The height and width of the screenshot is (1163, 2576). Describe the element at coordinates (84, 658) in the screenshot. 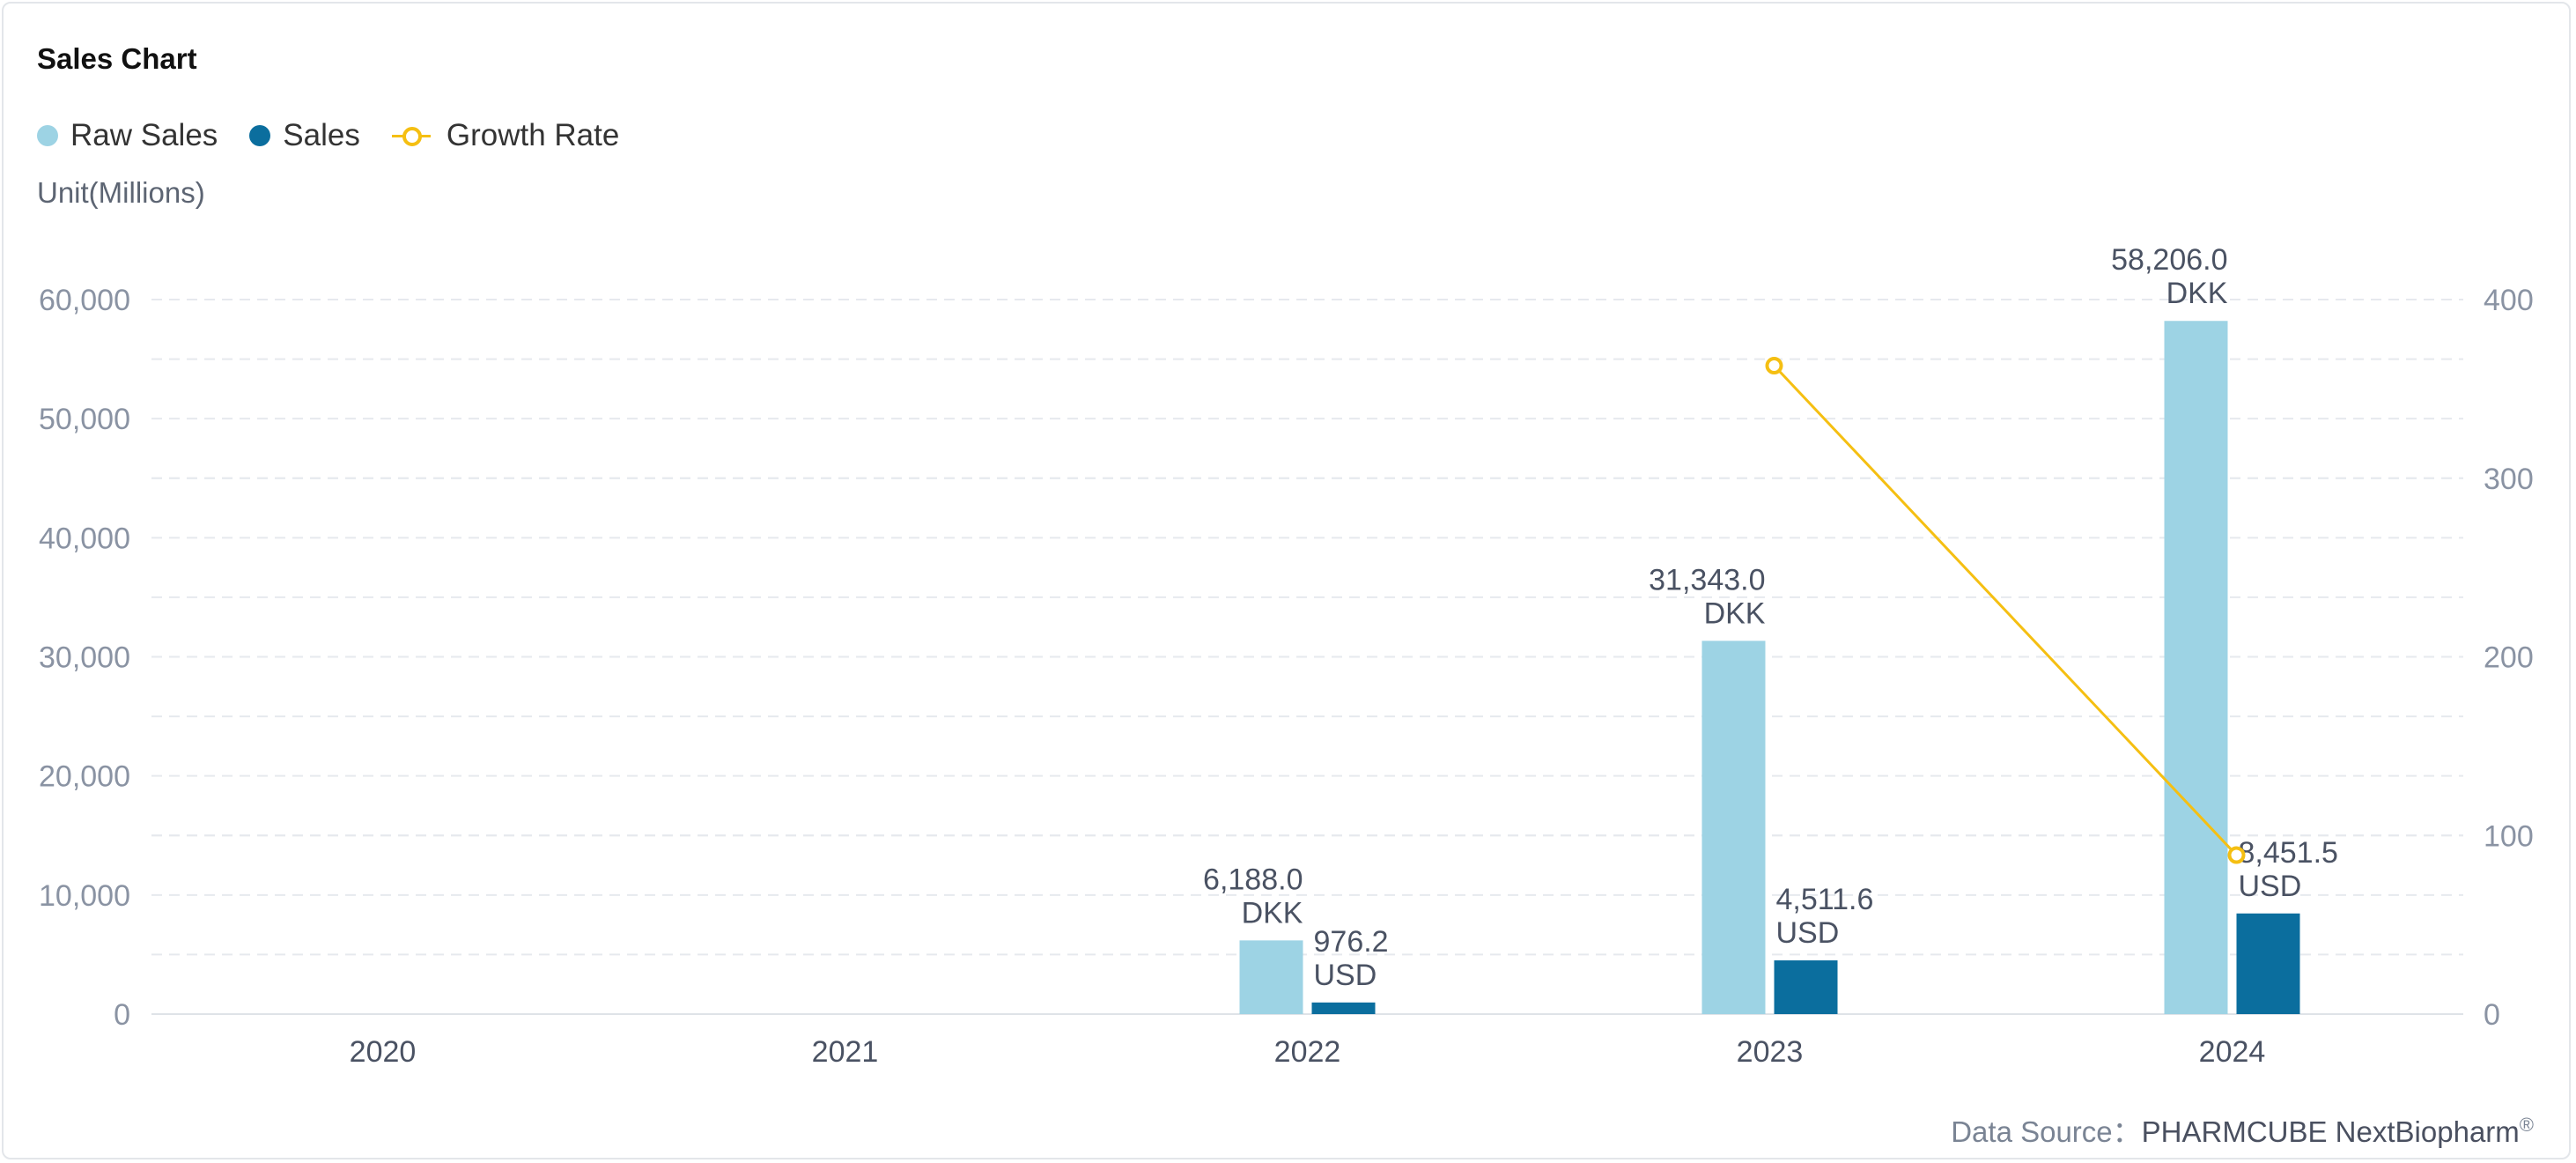

I see `y-tick-label: 30,000` at that location.